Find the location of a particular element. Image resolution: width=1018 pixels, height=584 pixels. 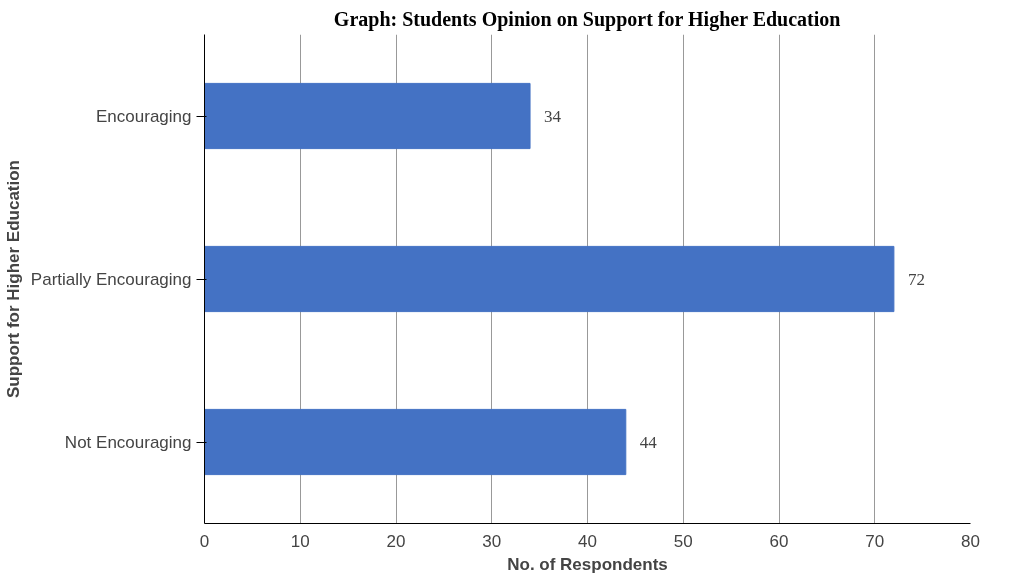

x-tick-label: 20 is located at coordinates (396, 541).